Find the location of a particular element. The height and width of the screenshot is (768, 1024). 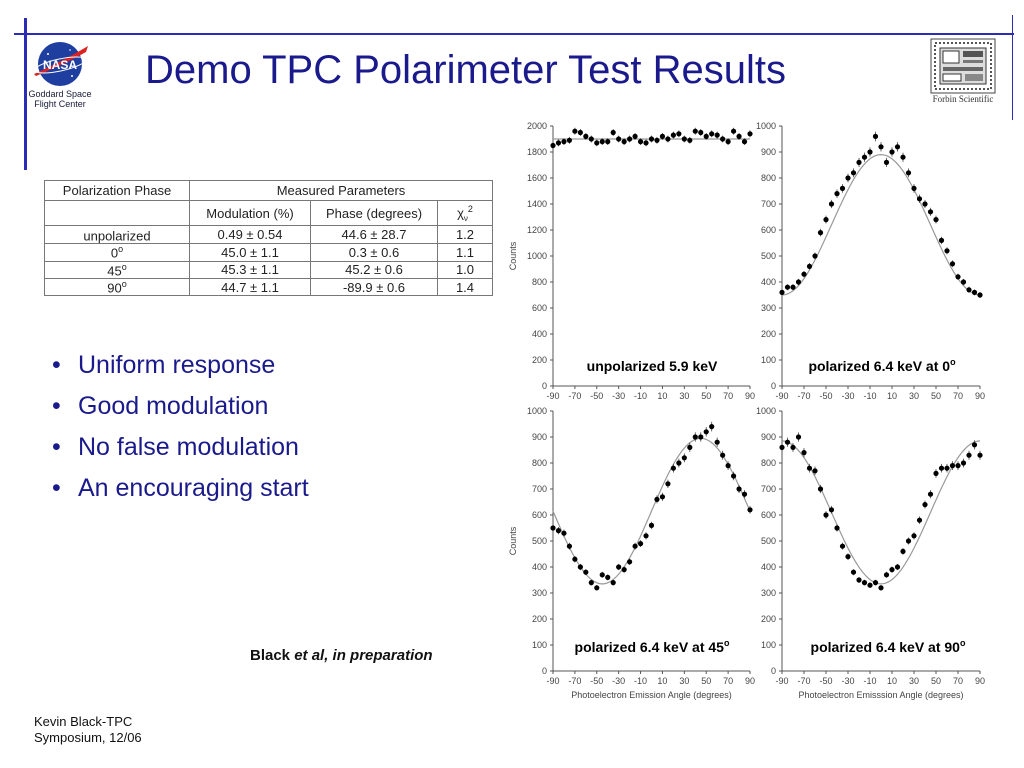

y-axis-title: Counts is located at coordinates (513, 540).